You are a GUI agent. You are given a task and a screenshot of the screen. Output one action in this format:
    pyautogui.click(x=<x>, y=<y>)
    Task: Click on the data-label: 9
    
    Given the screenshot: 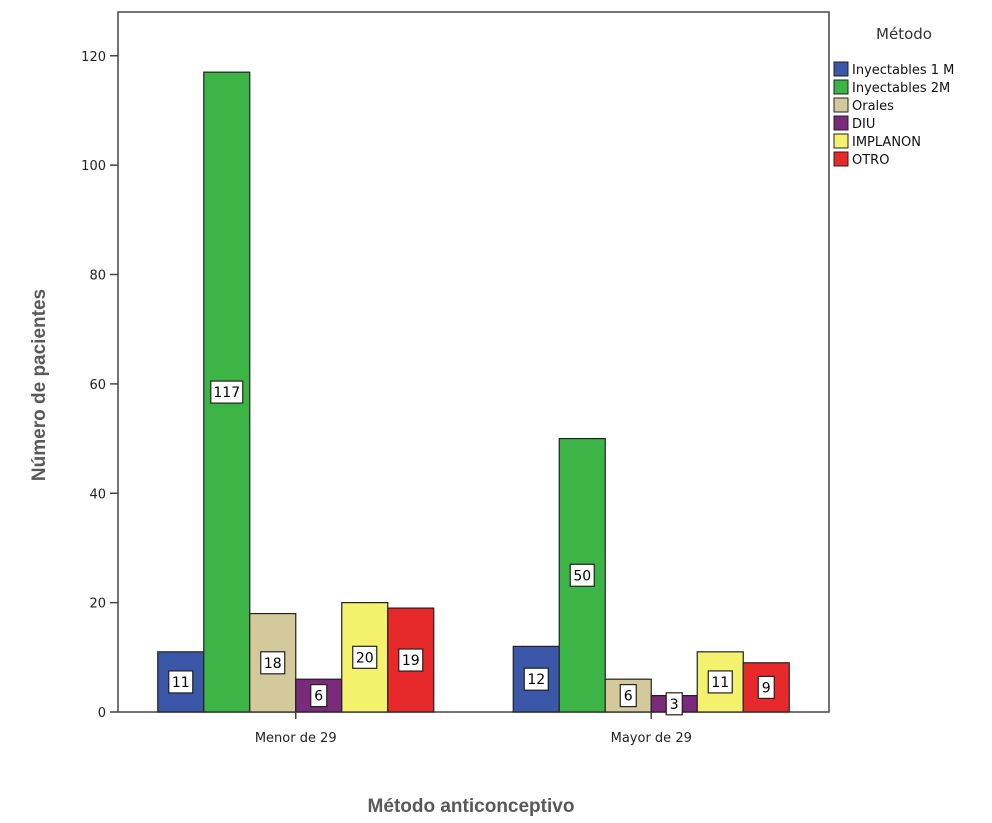 What is the action you would take?
    pyautogui.click(x=766, y=687)
    